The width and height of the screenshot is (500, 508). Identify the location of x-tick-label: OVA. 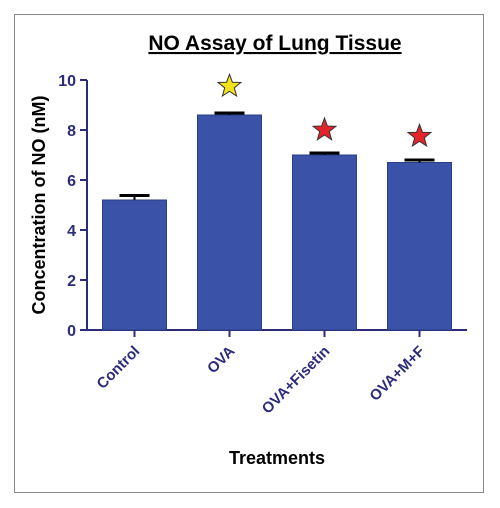
(221, 360).